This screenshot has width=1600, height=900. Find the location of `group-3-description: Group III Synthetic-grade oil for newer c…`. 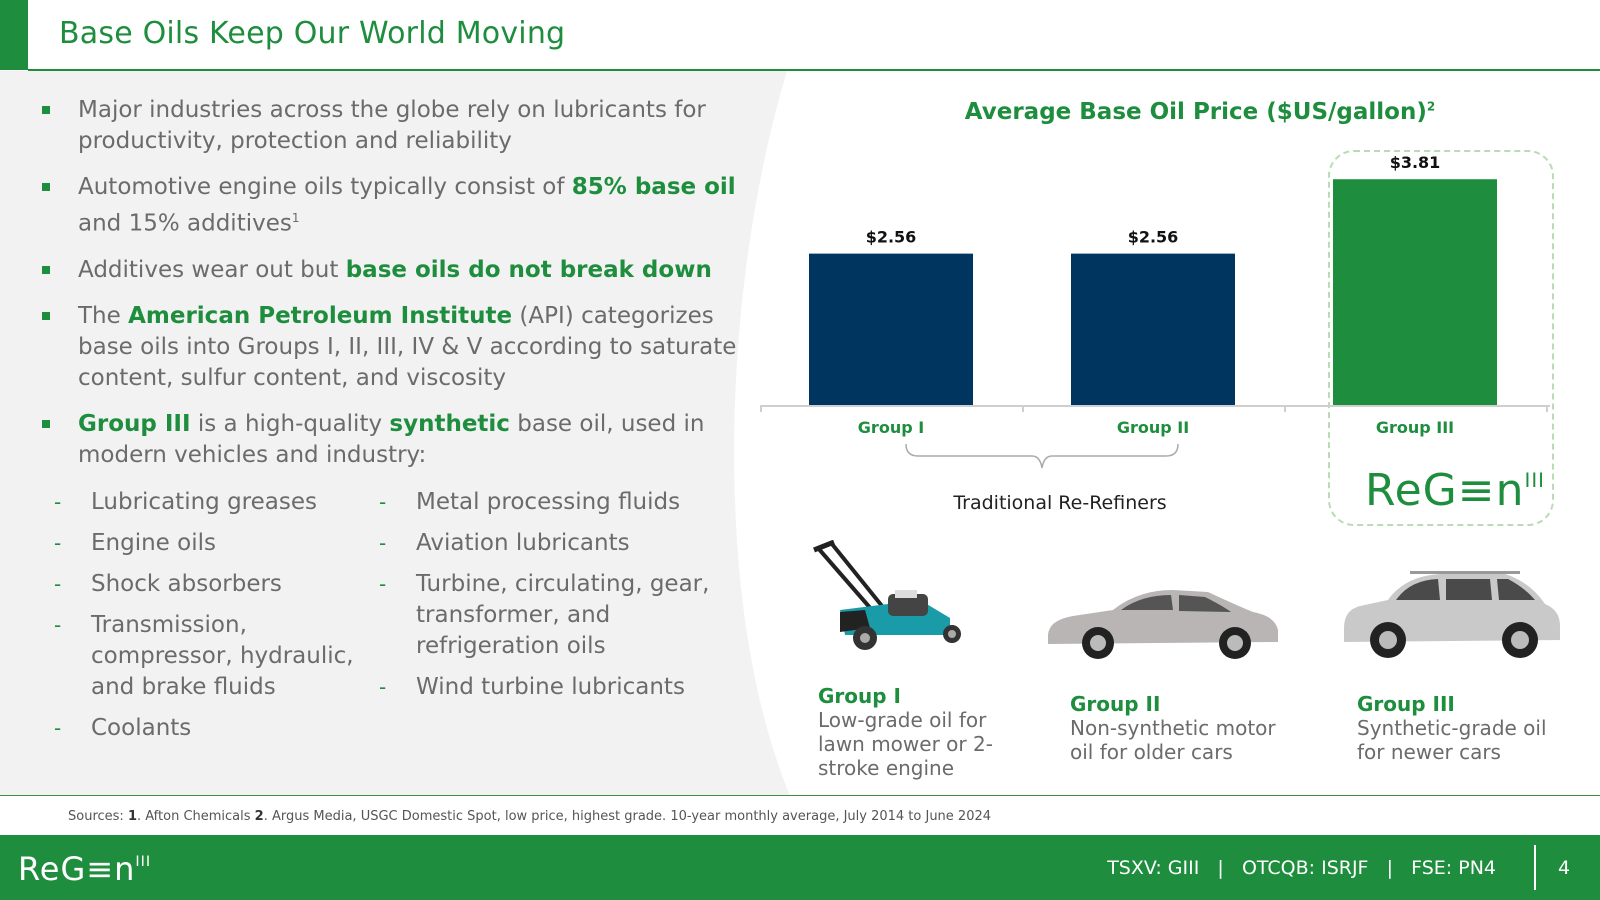

group-3-description: Group III Synthetic-grade oil for newer c… is located at coordinates (1452, 728).